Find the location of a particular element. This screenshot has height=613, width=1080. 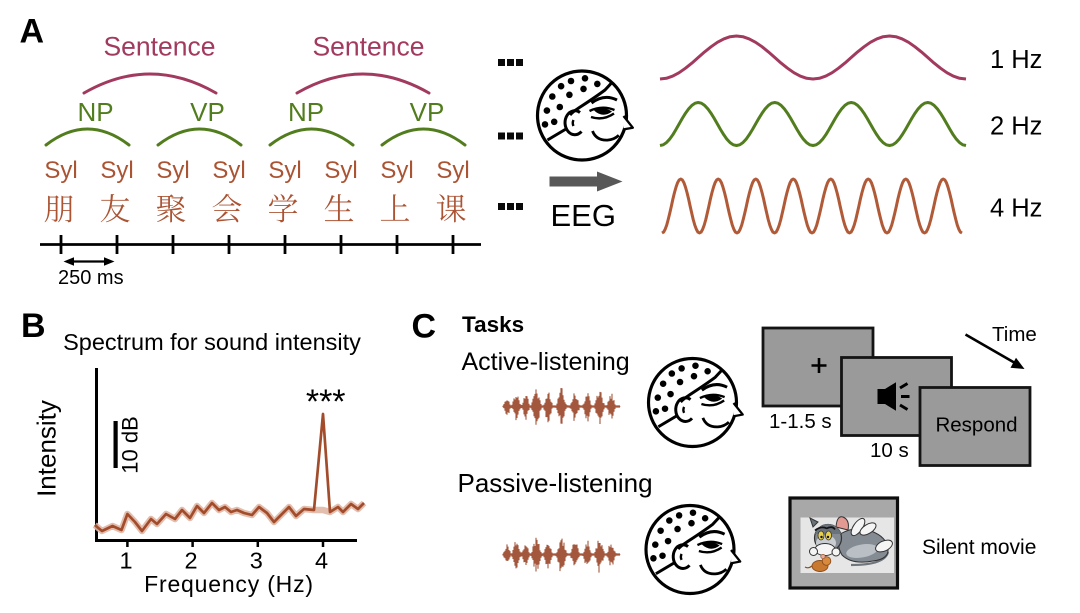

svg-text: B is located at coordinates (33, 326).